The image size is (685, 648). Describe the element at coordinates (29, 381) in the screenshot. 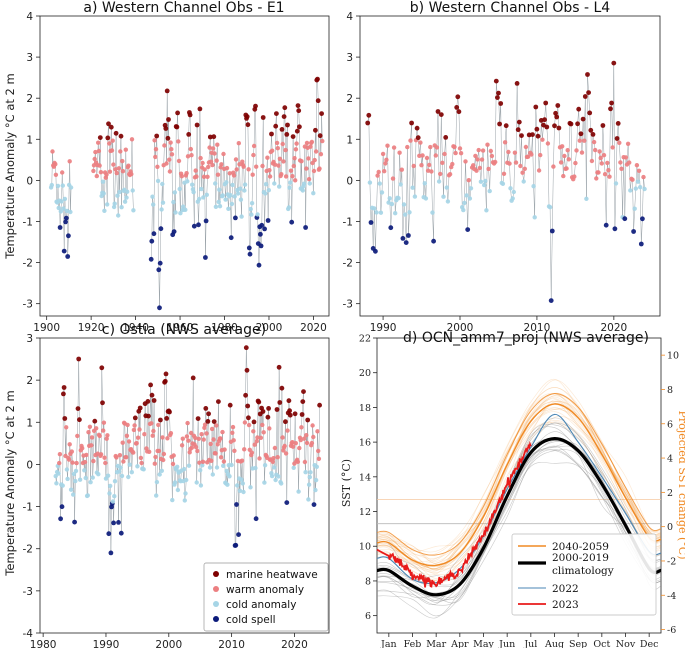

I see `y-tick-label: 2` at that location.